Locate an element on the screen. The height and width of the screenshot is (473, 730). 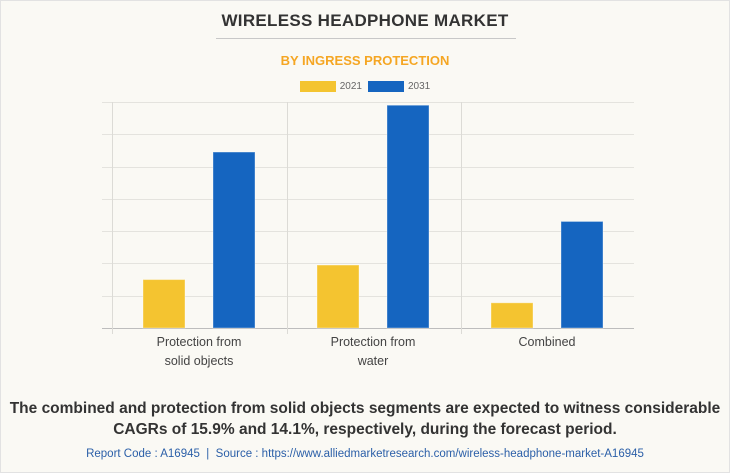
legend-swatch-2031 is located at coordinates (386, 86).